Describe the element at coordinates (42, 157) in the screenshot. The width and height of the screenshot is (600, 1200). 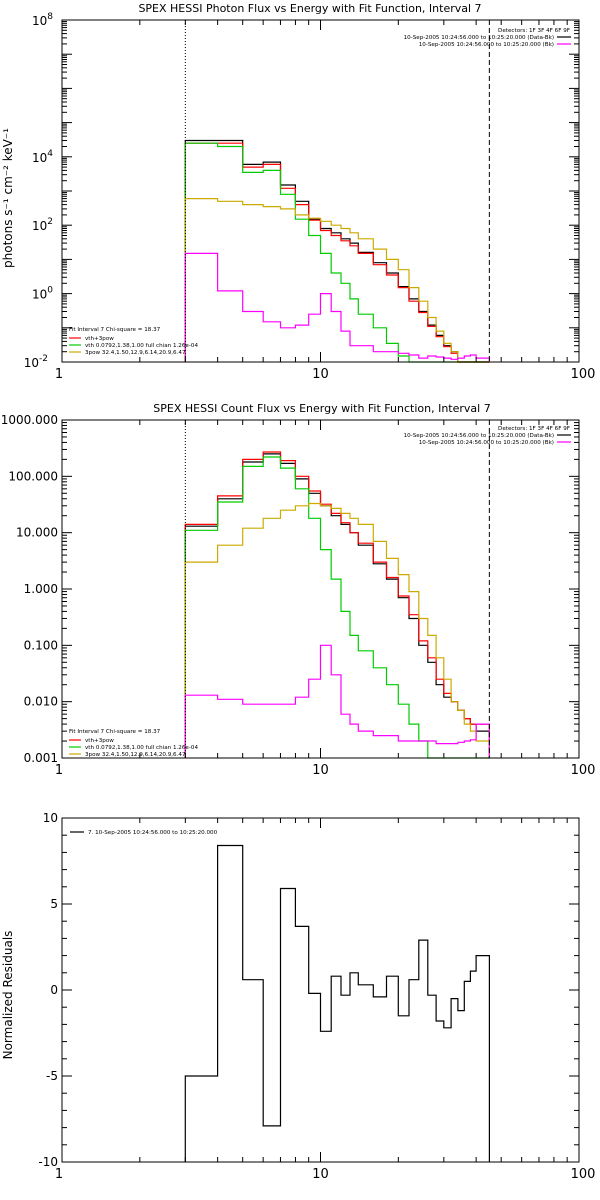
I see `y-tick-label: 10⁴` at that location.